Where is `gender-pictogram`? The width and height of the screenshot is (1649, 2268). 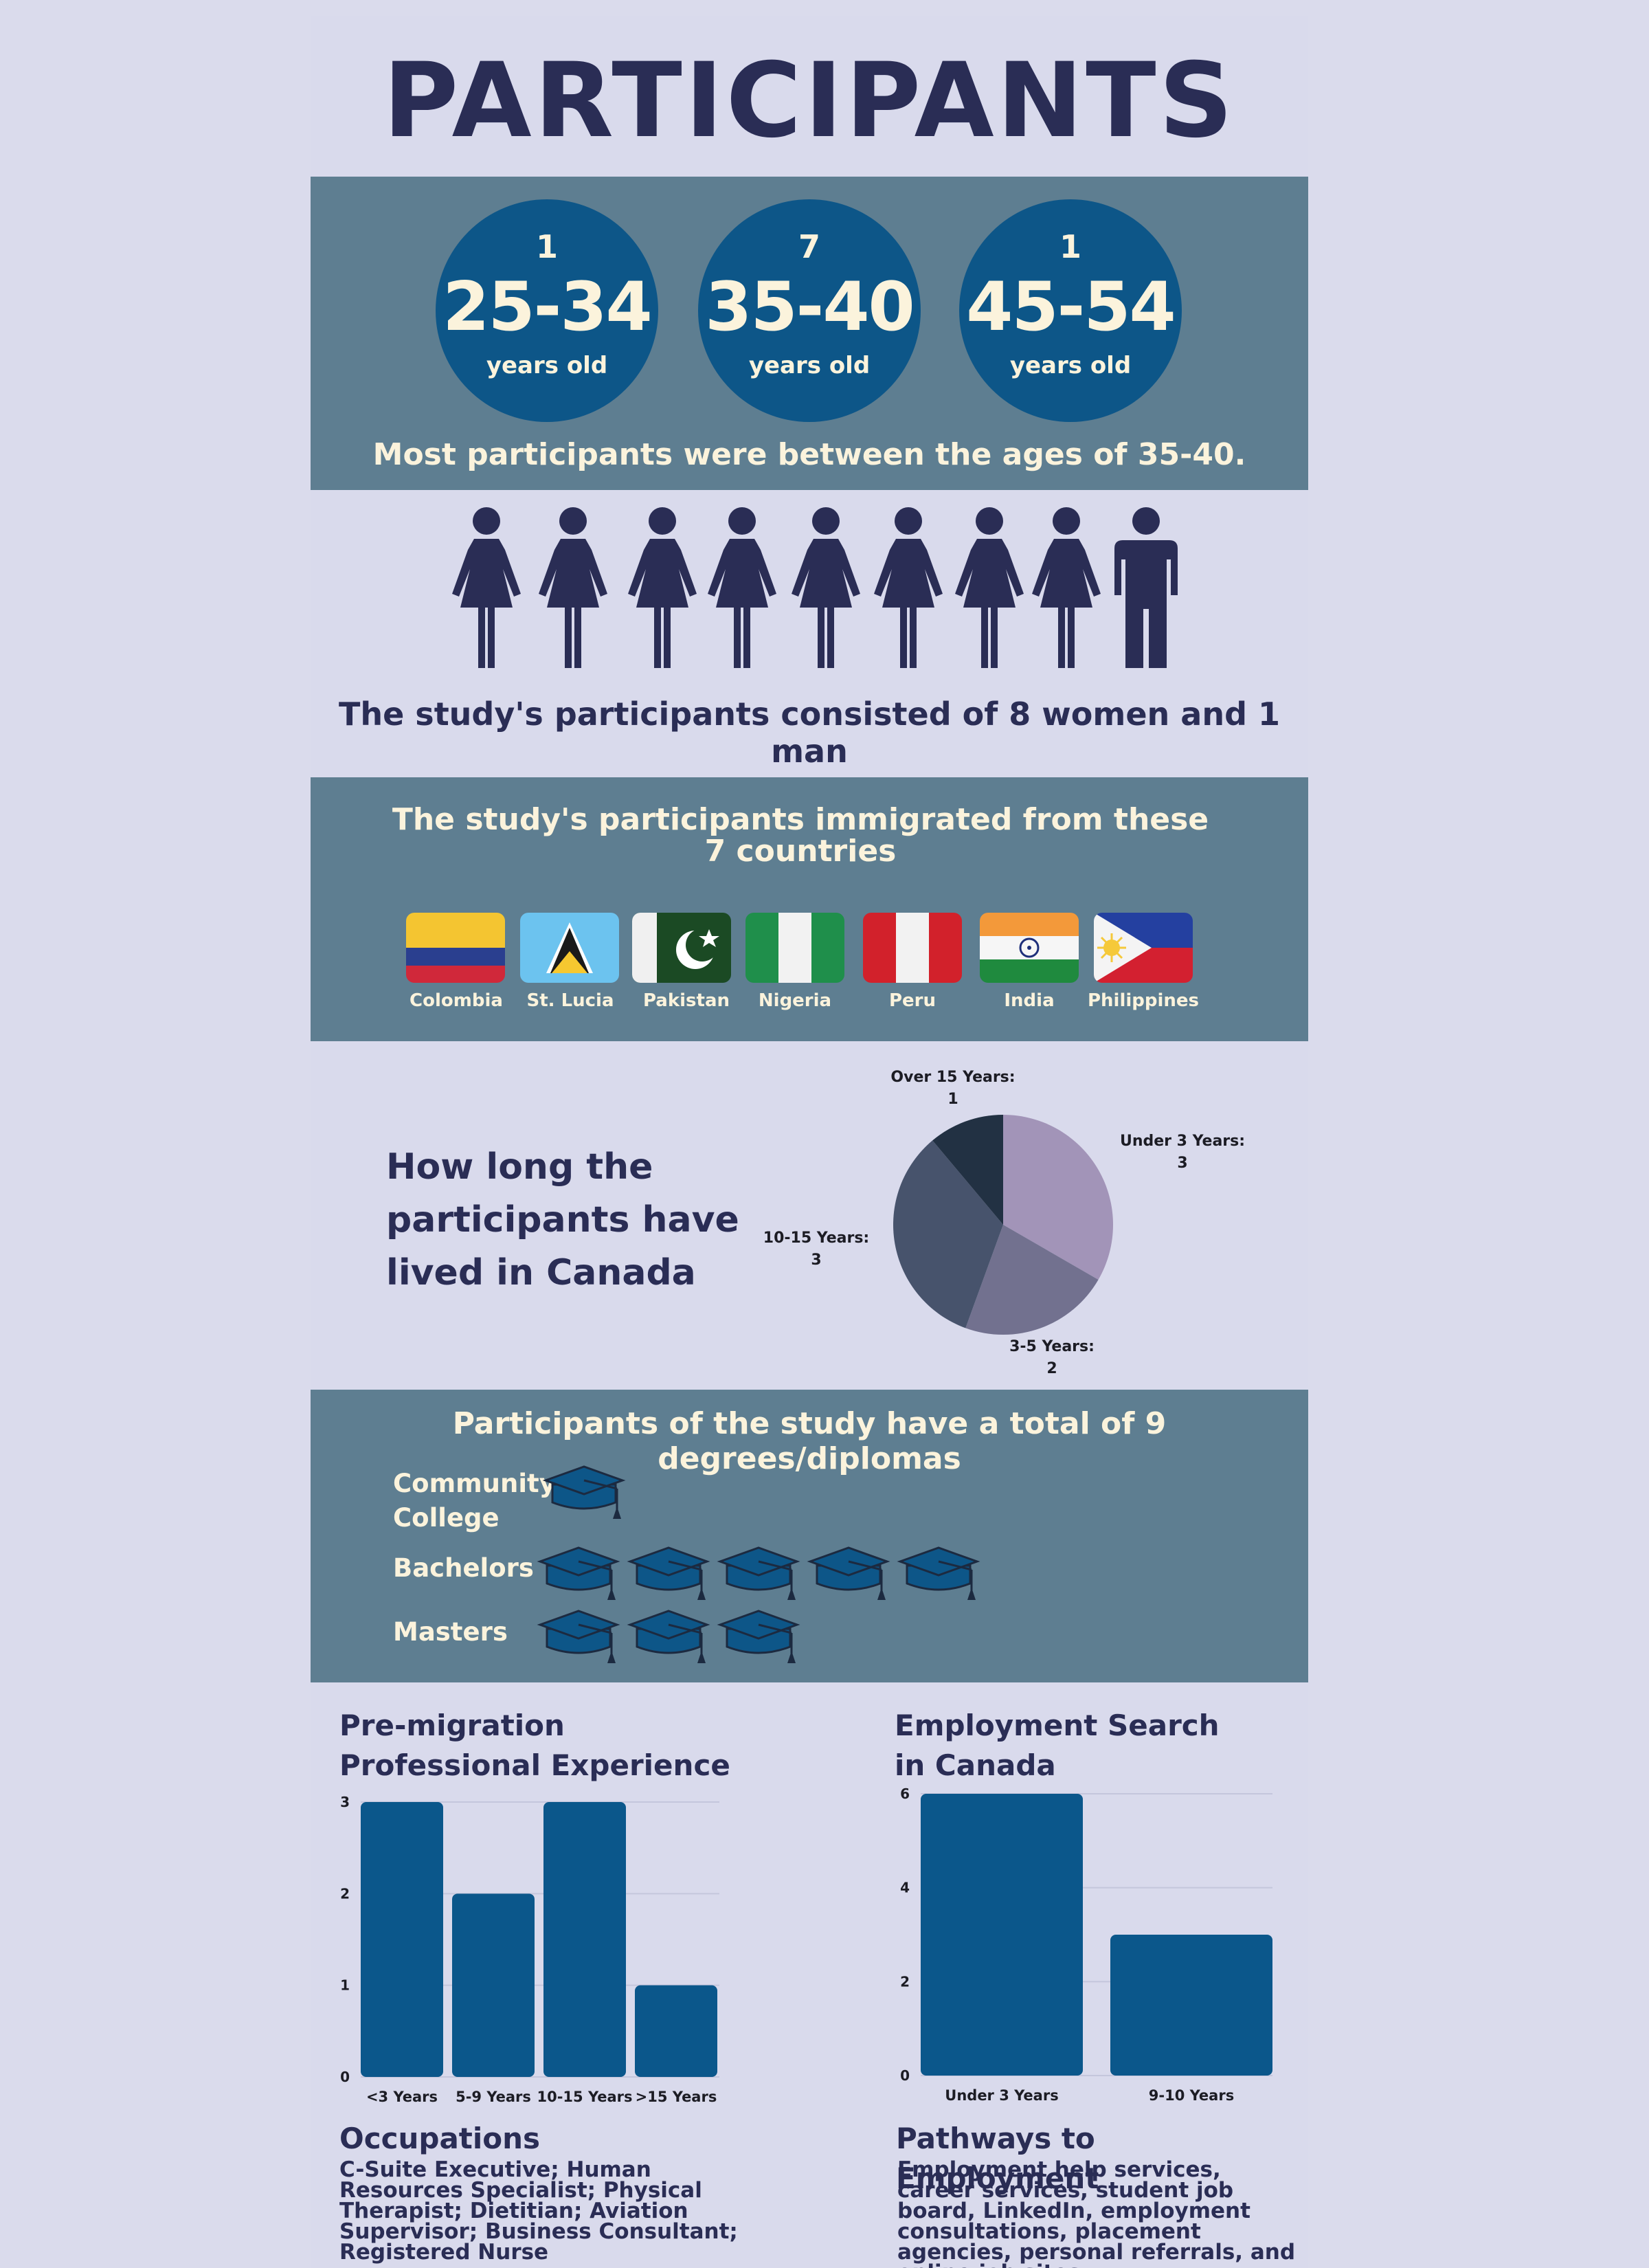 gender-pictogram is located at coordinates (815, 587).